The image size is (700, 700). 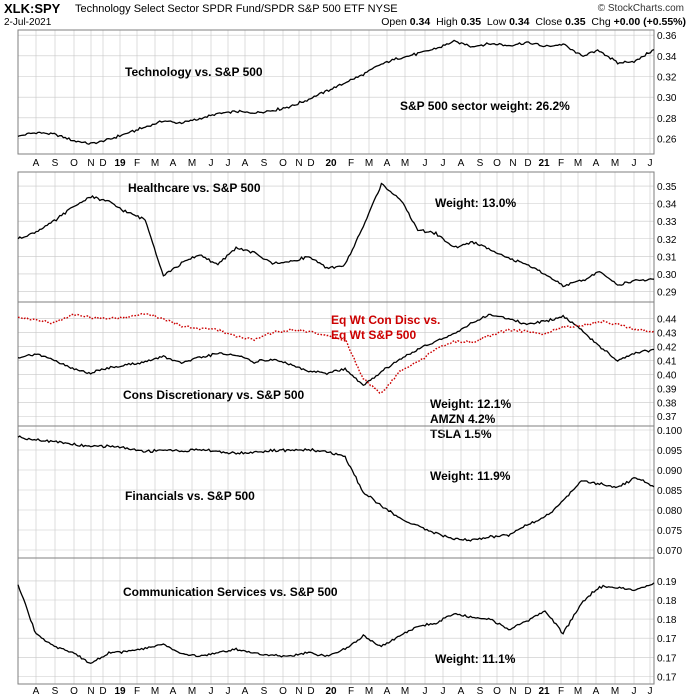 What do you see at coordinates (475, 203) in the screenshot?
I see `panel-annotation: Weight: 13.0%` at bounding box center [475, 203].